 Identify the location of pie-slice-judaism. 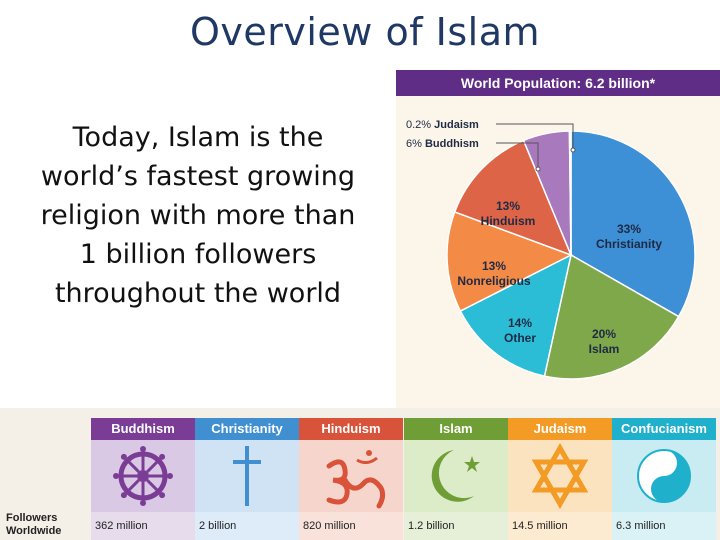
(570, 193).